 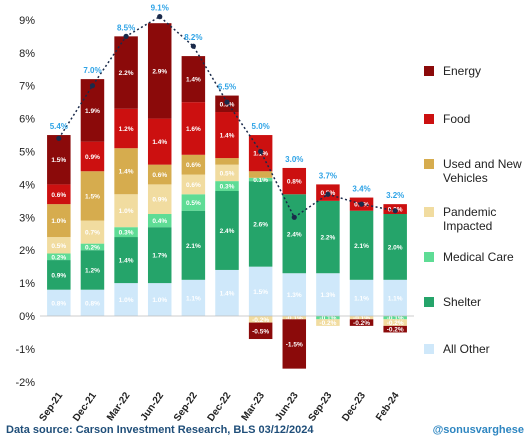 What do you see at coordinates (119, 406) in the screenshot?
I see `x-tick-label: Mar-22` at bounding box center [119, 406].